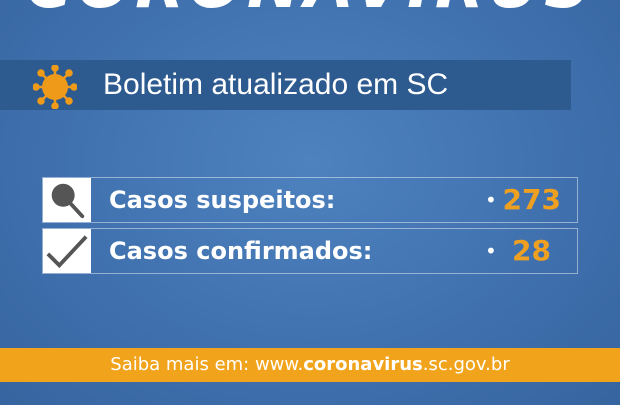  Describe the element at coordinates (55, 87) in the screenshot. I see `virus-icon` at that location.